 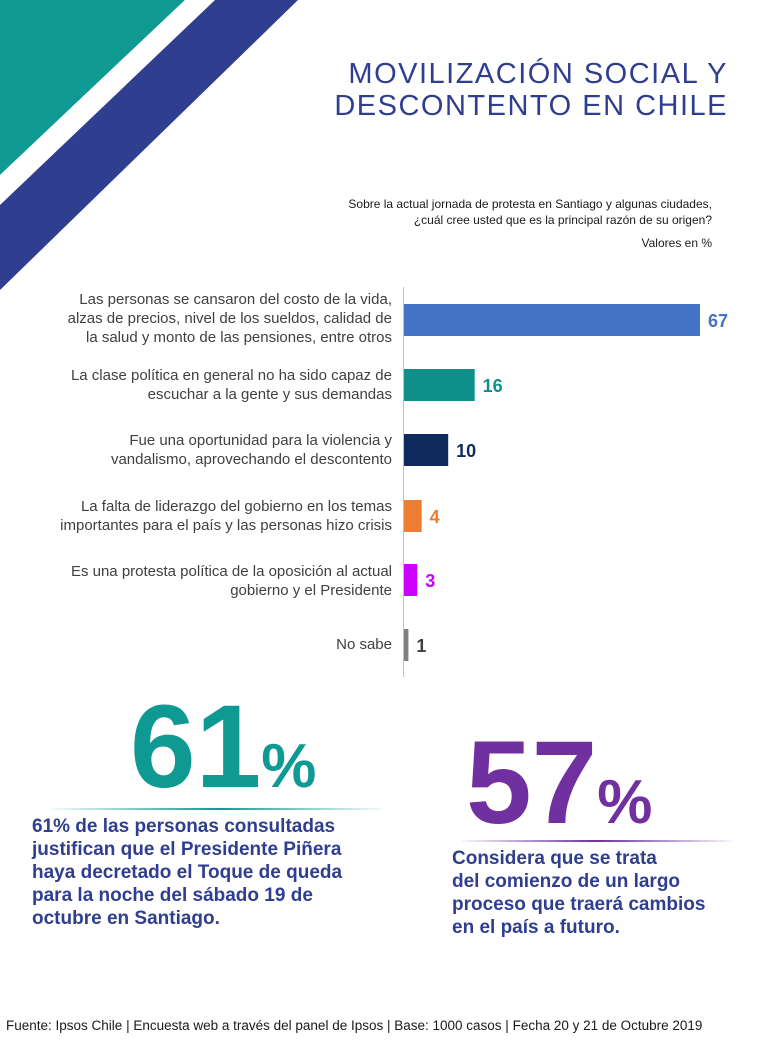 What do you see at coordinates (364, 644) in the screenshot?
I see `category-label: No sabe` at bounding box center [364, 644].